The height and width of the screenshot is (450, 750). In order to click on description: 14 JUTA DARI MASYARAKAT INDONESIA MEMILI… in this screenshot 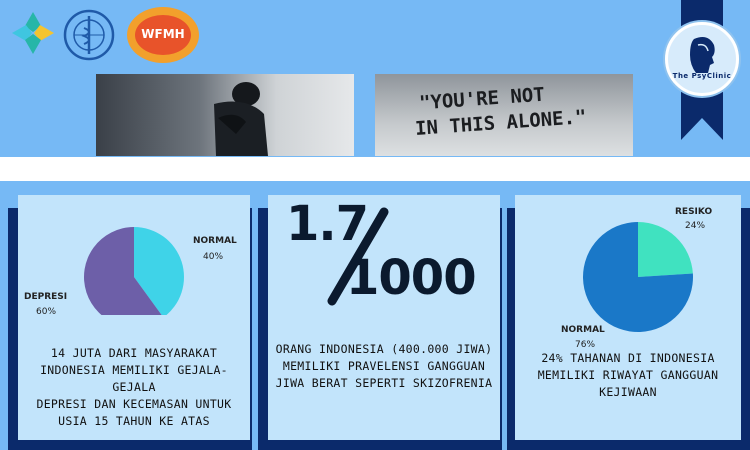, I will do `click(134, 387)`.